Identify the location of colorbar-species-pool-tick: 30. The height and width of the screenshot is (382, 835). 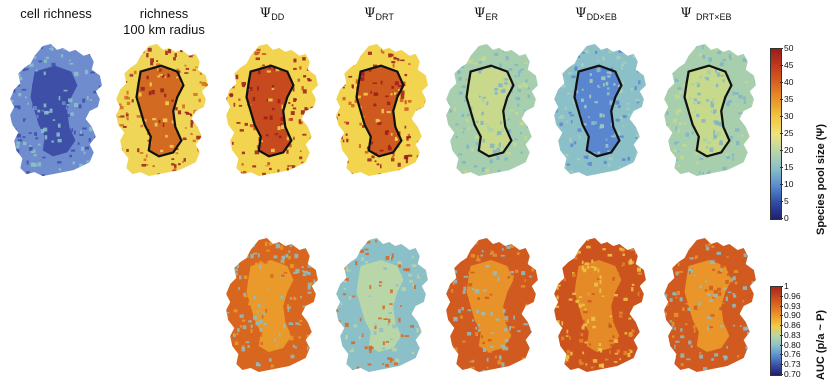
(786, 116).